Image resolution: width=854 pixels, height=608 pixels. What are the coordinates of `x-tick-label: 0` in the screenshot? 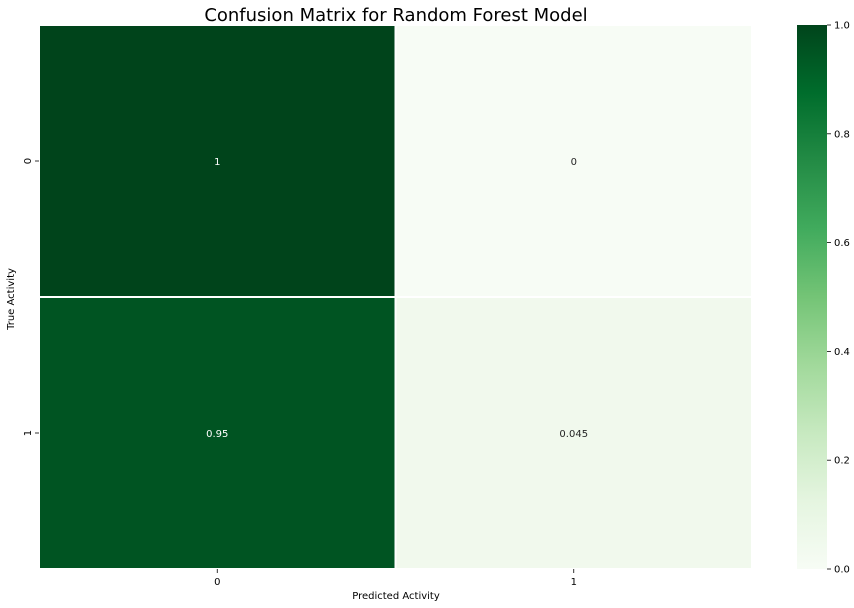 It's located at (217, 582).